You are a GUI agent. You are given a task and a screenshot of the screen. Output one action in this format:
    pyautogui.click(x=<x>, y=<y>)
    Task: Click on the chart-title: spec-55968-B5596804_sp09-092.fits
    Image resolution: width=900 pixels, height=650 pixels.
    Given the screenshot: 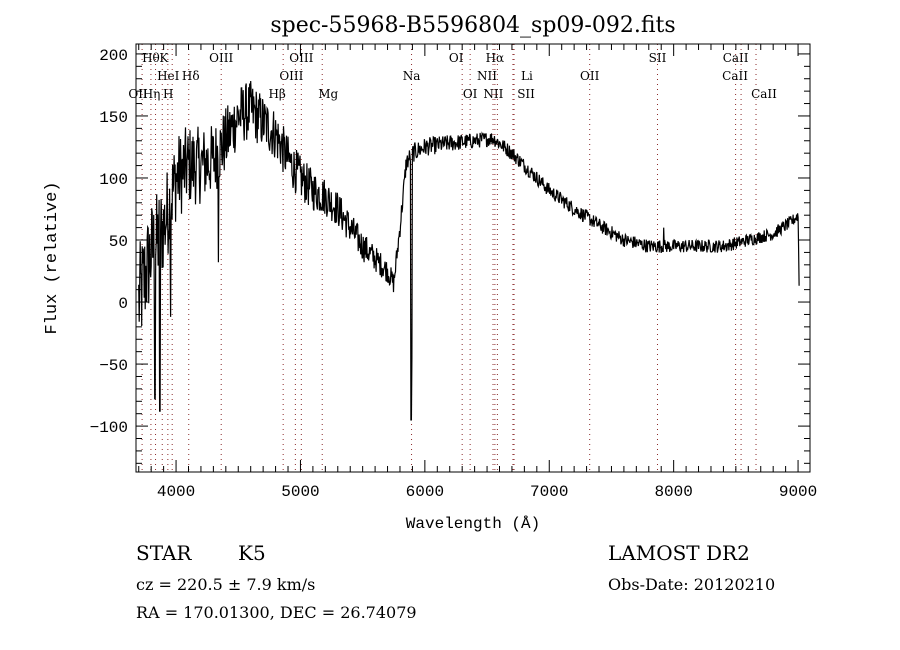 What is the action you would take?
    pyautogui.click(x=472, y=25)
    